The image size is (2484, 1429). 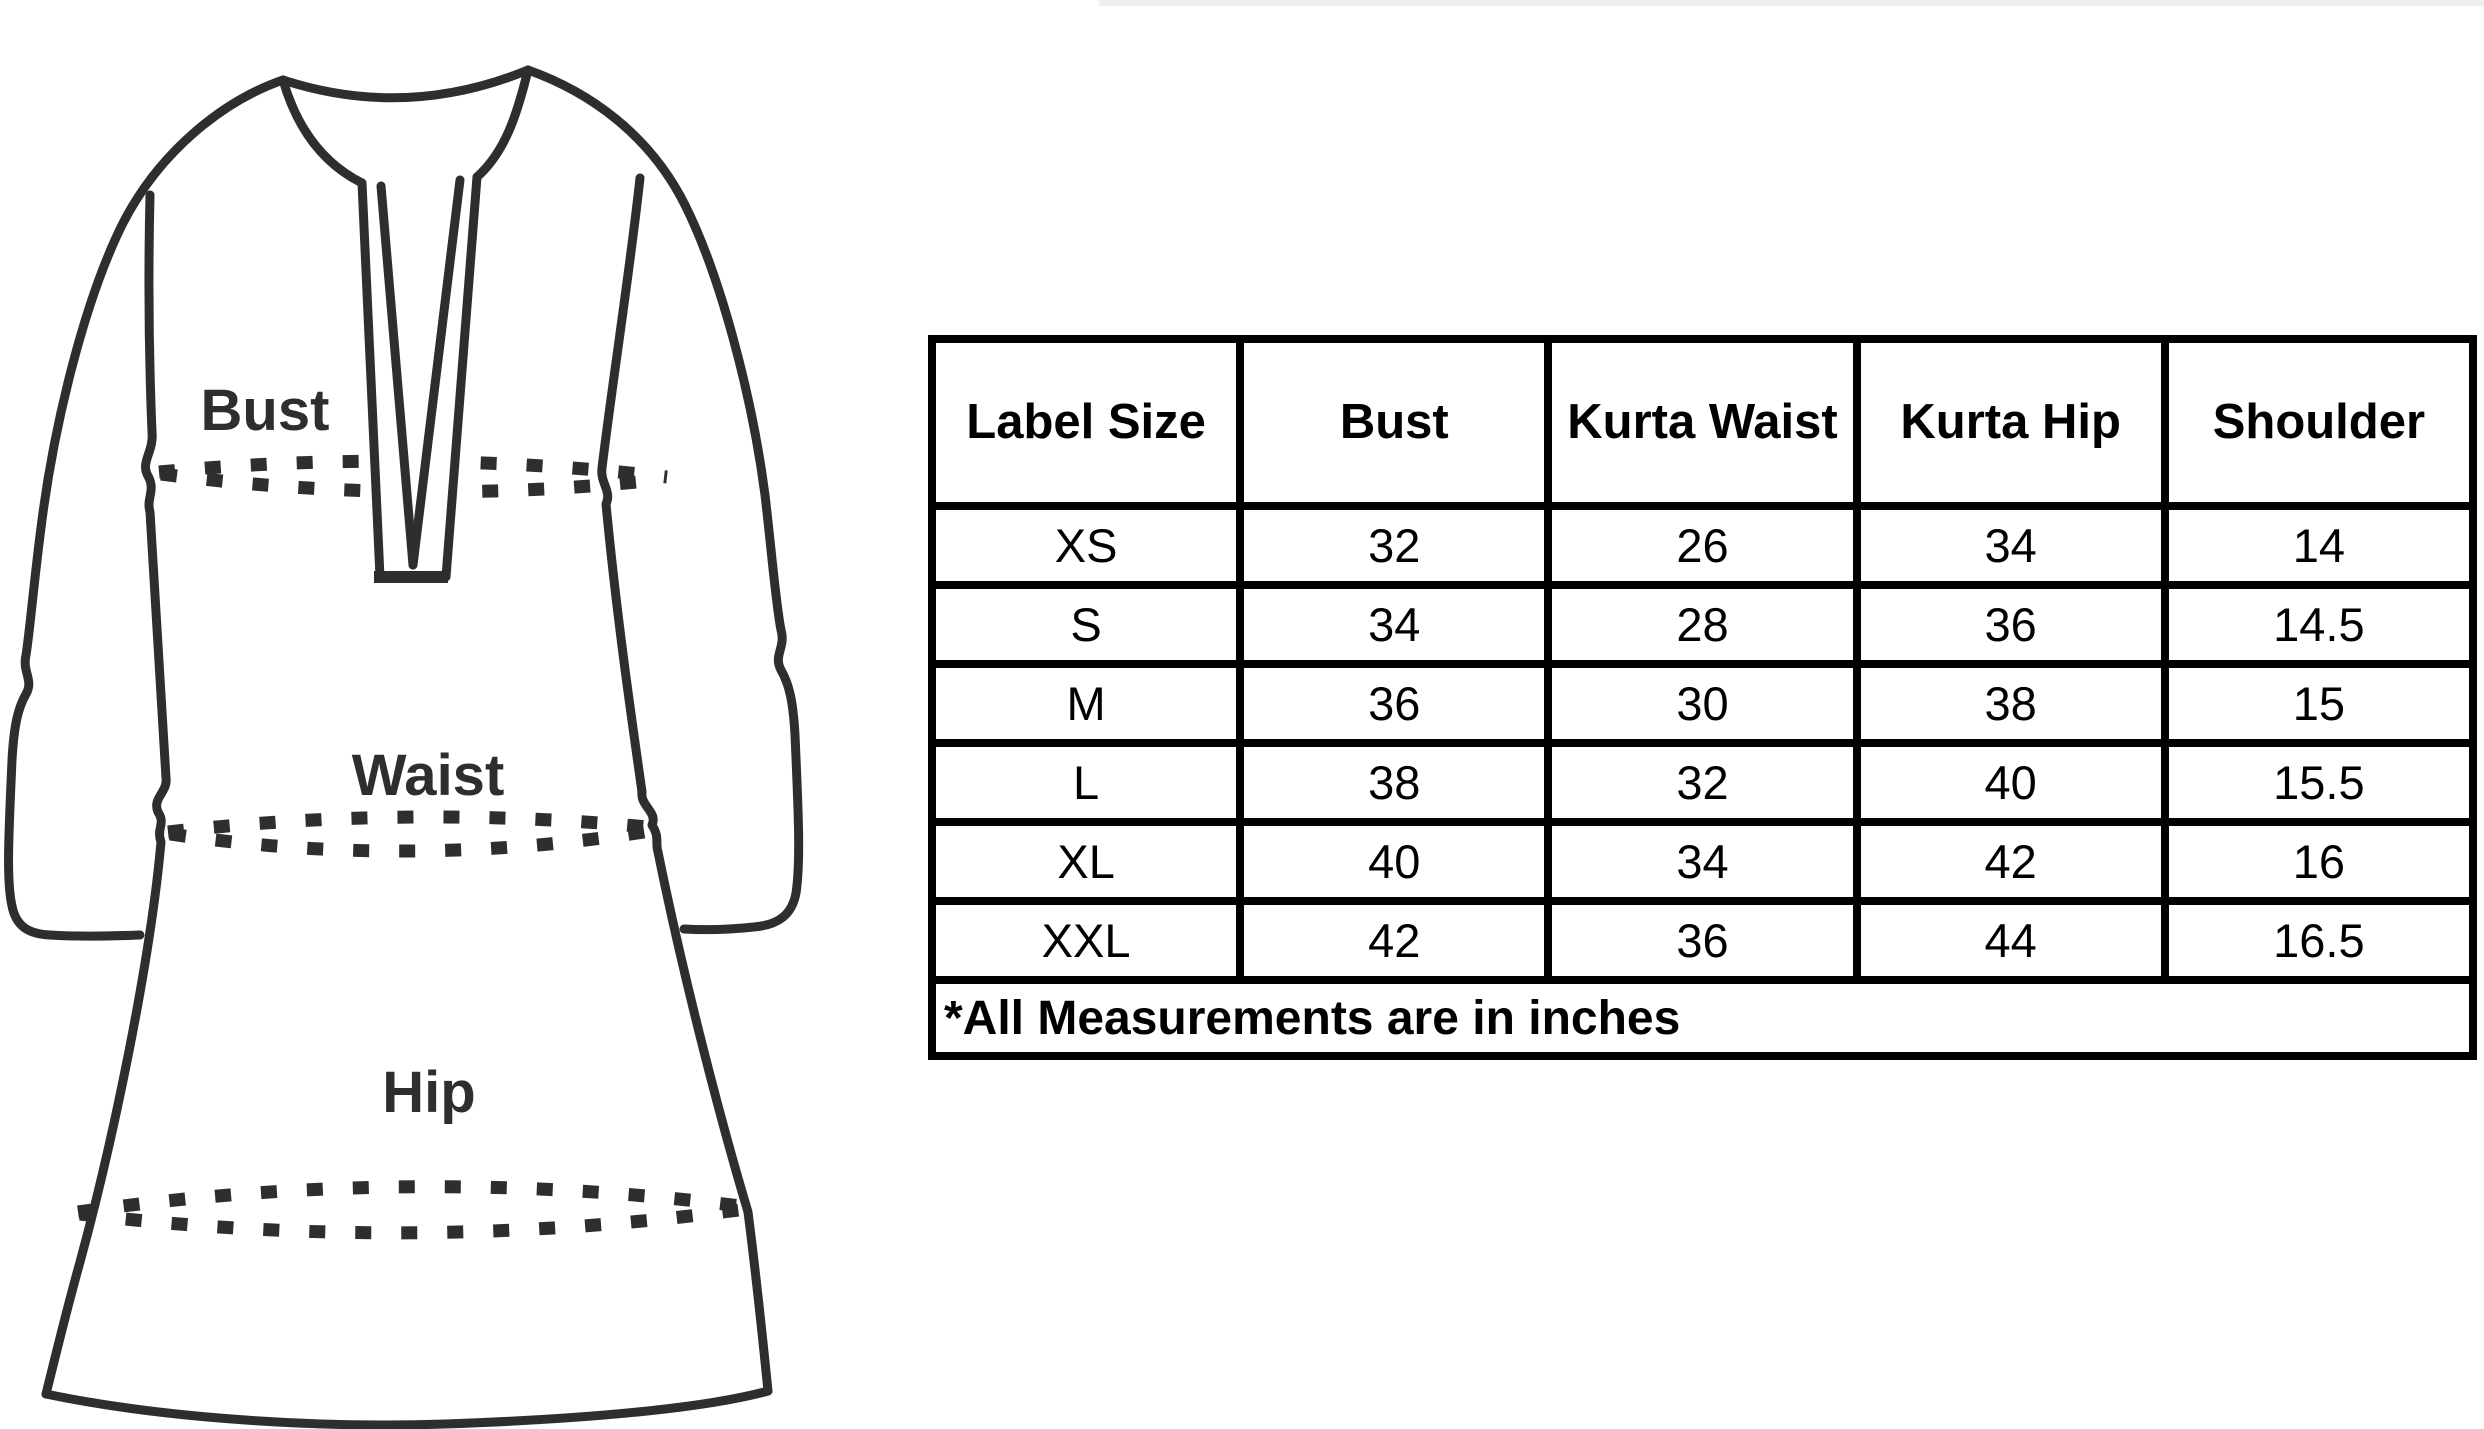 I want to click on shoulder-cell: 14, so click(x=2319, y=545).